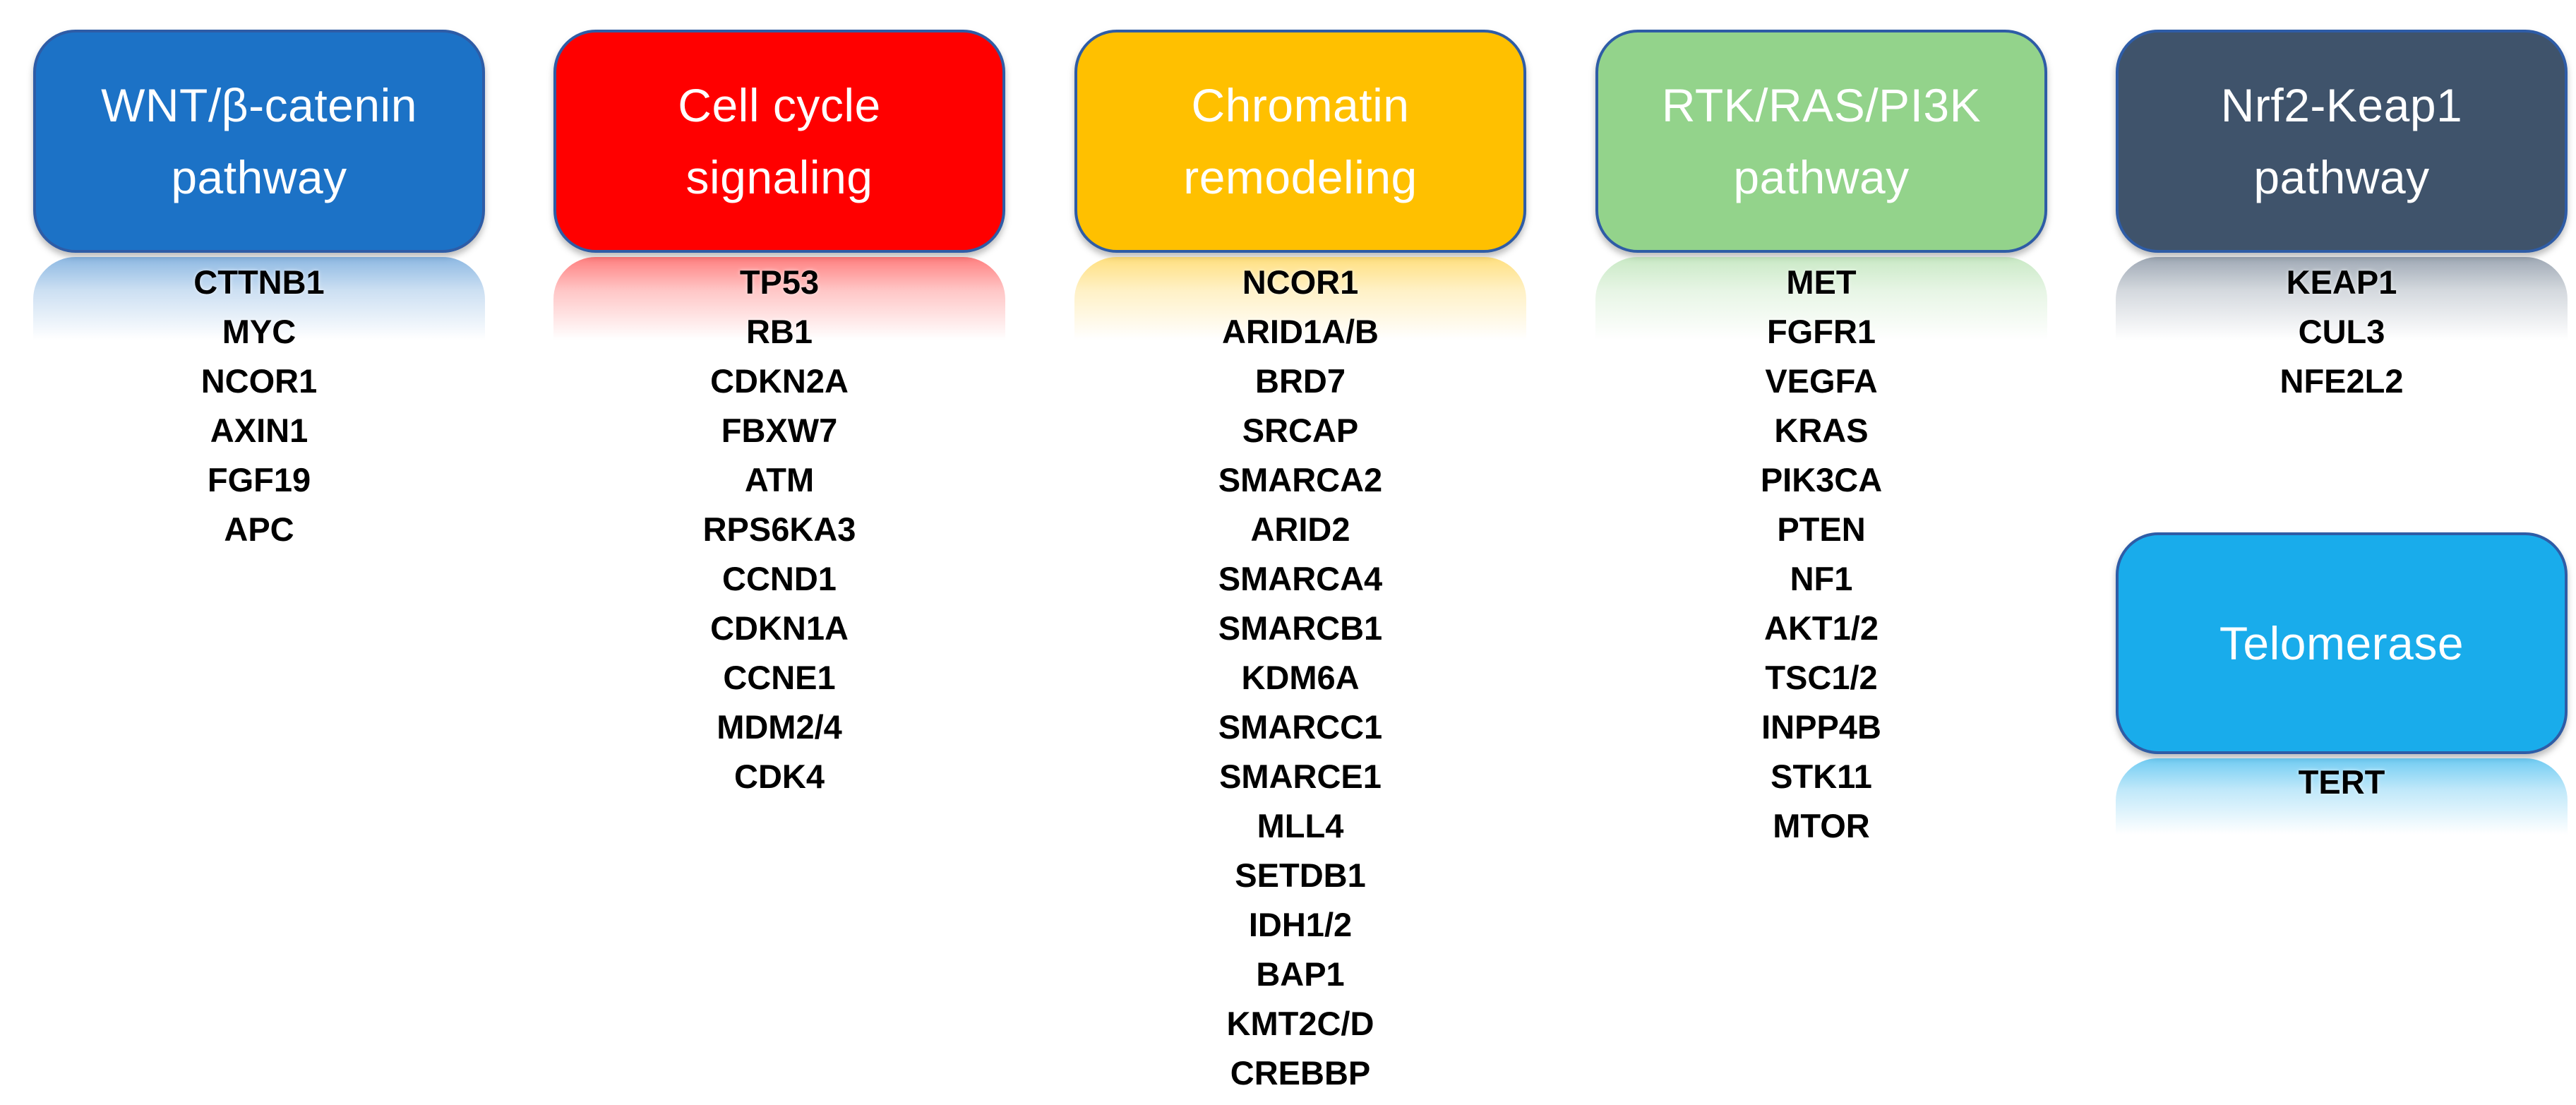 Image resolution: width=2576 pixels, height=1105 pixels. What do you see at coordinates (1300, 875) in the screenshot?
I see `gene-label: SETDB1` at bounding box center [1300, 875].